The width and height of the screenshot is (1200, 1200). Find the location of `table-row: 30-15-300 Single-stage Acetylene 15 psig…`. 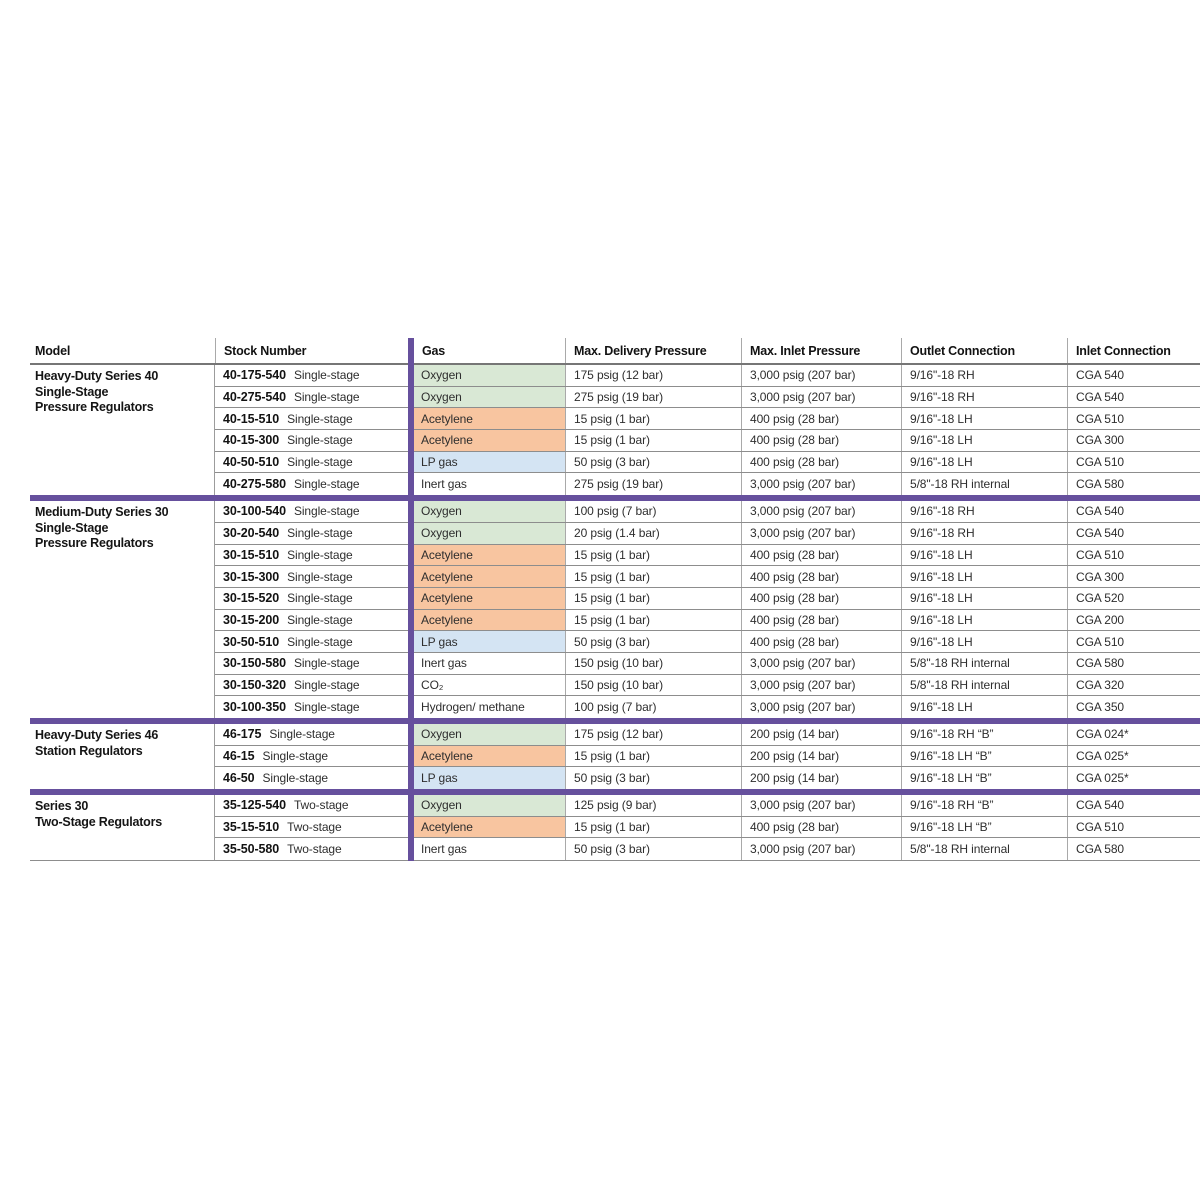

table-row: 30-15-300 Single-stage Acetylene 15 psig… is located at coordinates (707, 577).